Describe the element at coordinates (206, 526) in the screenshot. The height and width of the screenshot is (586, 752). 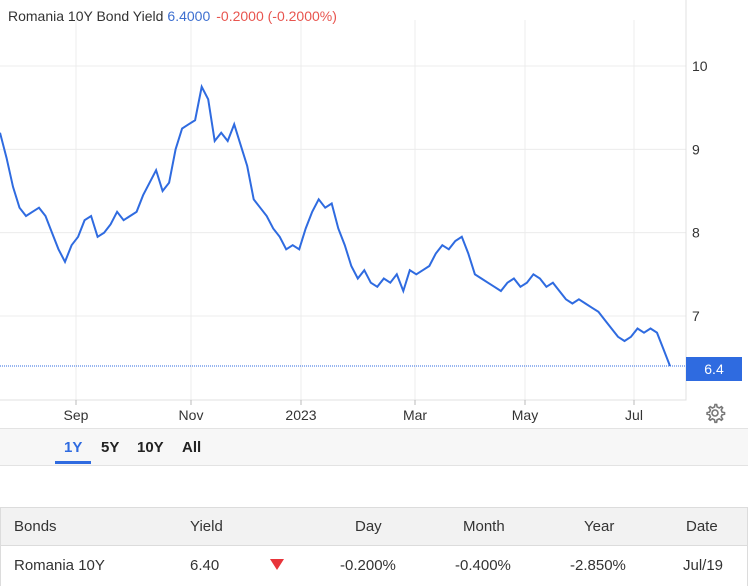
I see `header-yield: Yield` at that location.